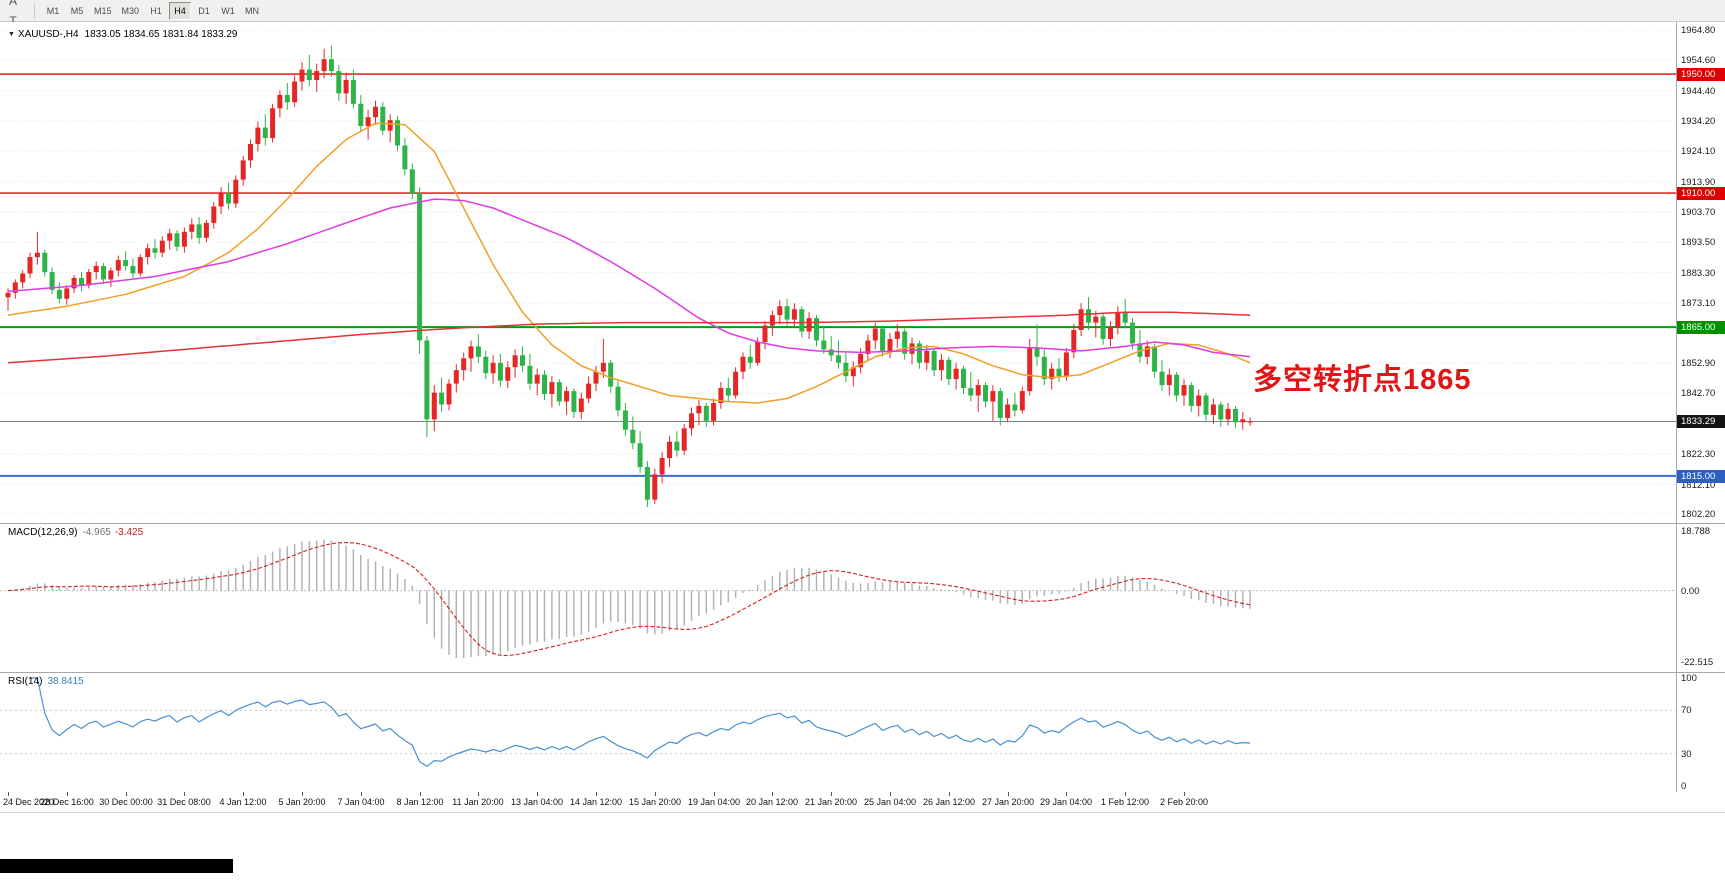 The height and width of the screenshot is (895, 1725). I want to click on macd-panel-label: MACD(12,26,9) -4.965 -3.425, so click(75, 532).